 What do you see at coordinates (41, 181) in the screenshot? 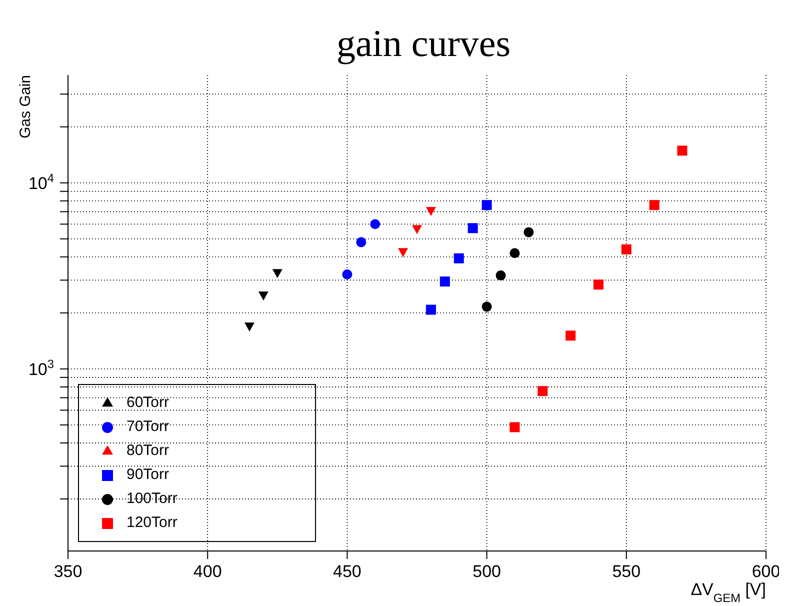
I see `y-tick-label: 10$^{4}$` at bounding box center [41, 181].